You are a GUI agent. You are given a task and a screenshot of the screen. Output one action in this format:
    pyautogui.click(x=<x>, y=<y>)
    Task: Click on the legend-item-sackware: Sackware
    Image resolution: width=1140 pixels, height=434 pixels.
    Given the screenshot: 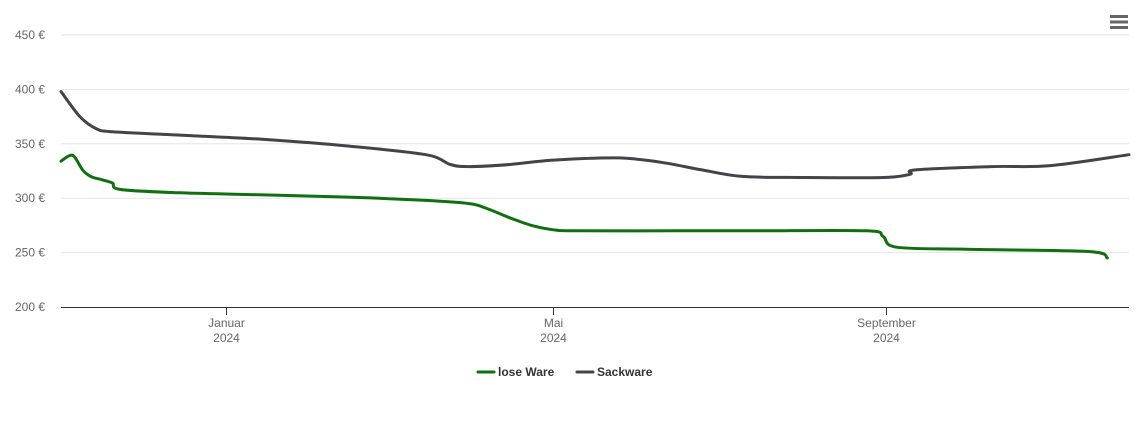 What is the action you would take?
    pyautogui.click(x=614, y=372)
    